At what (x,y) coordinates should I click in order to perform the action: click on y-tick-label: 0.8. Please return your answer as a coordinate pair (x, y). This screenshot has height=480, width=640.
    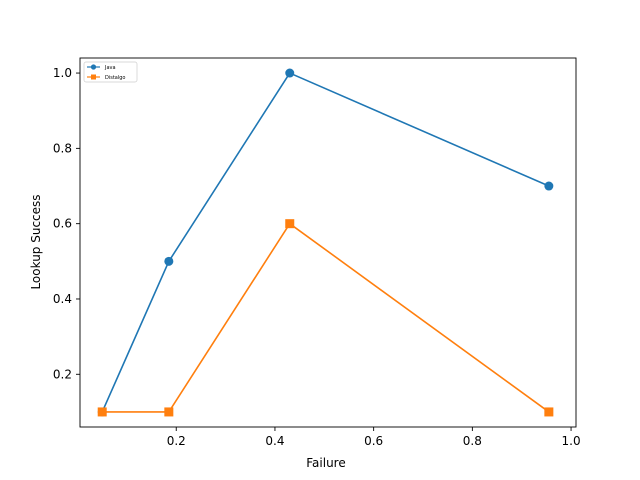
    Looking at the image, I should click on (62, 148).